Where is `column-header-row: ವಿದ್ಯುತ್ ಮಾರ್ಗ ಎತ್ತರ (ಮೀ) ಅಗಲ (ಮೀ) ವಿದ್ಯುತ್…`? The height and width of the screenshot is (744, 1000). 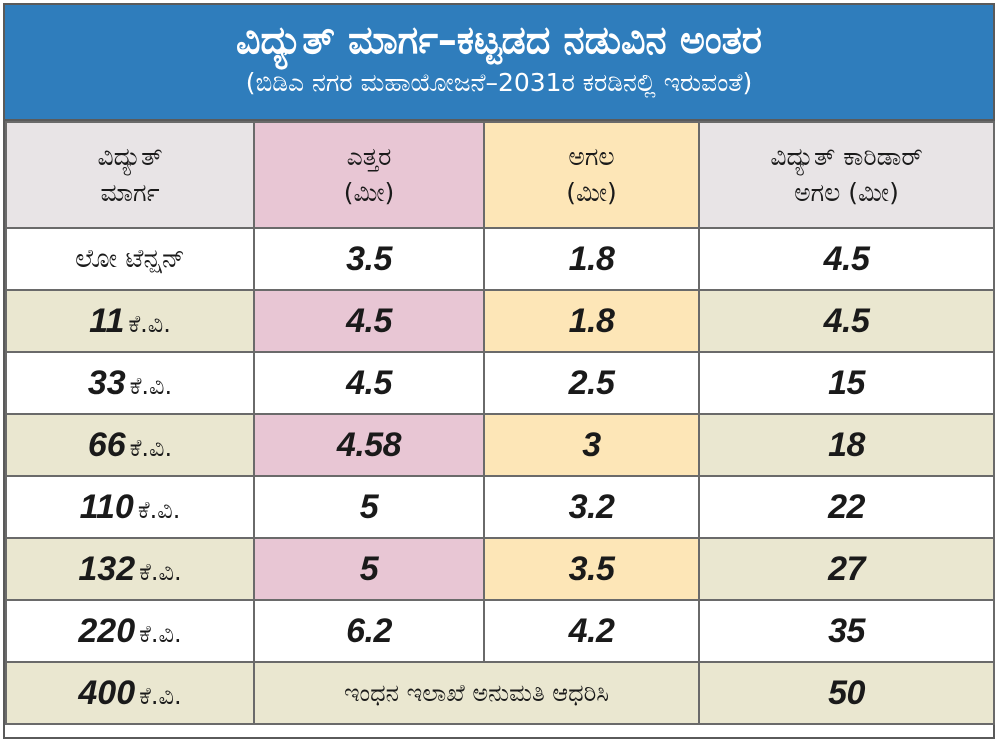
column-header-row: ವಿದ್ಯುತ್ ಮಾರ್ಗ ಎತ್ತರ (ಮೀ) ಅಗಲ (ಮೀ) ವಿದ್ಯುತ್… is located at coordinates (500, 175).